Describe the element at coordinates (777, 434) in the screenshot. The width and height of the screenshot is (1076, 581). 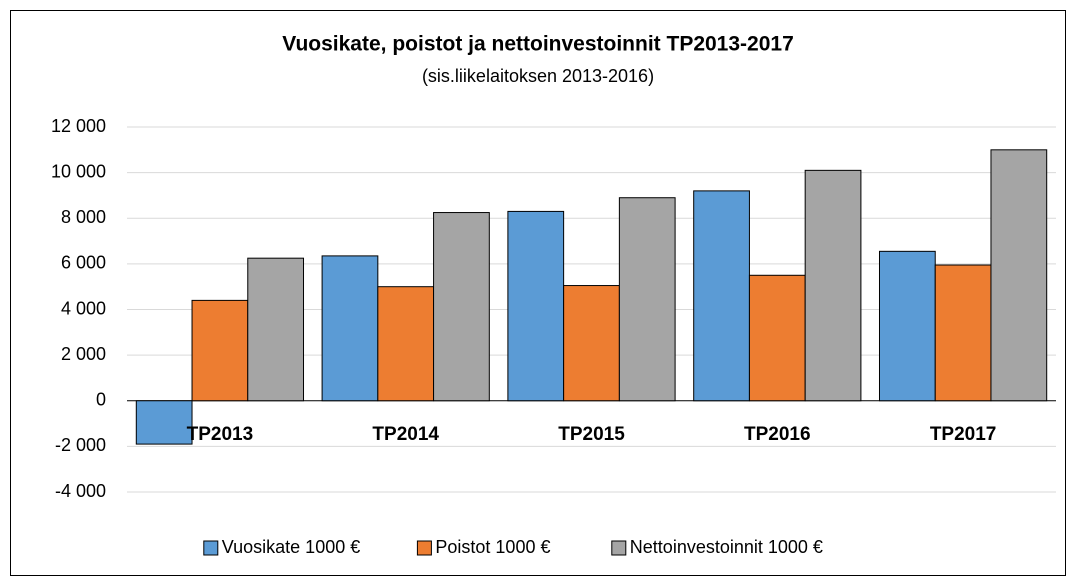
I see `x-tick-label: TP2016` at that location.